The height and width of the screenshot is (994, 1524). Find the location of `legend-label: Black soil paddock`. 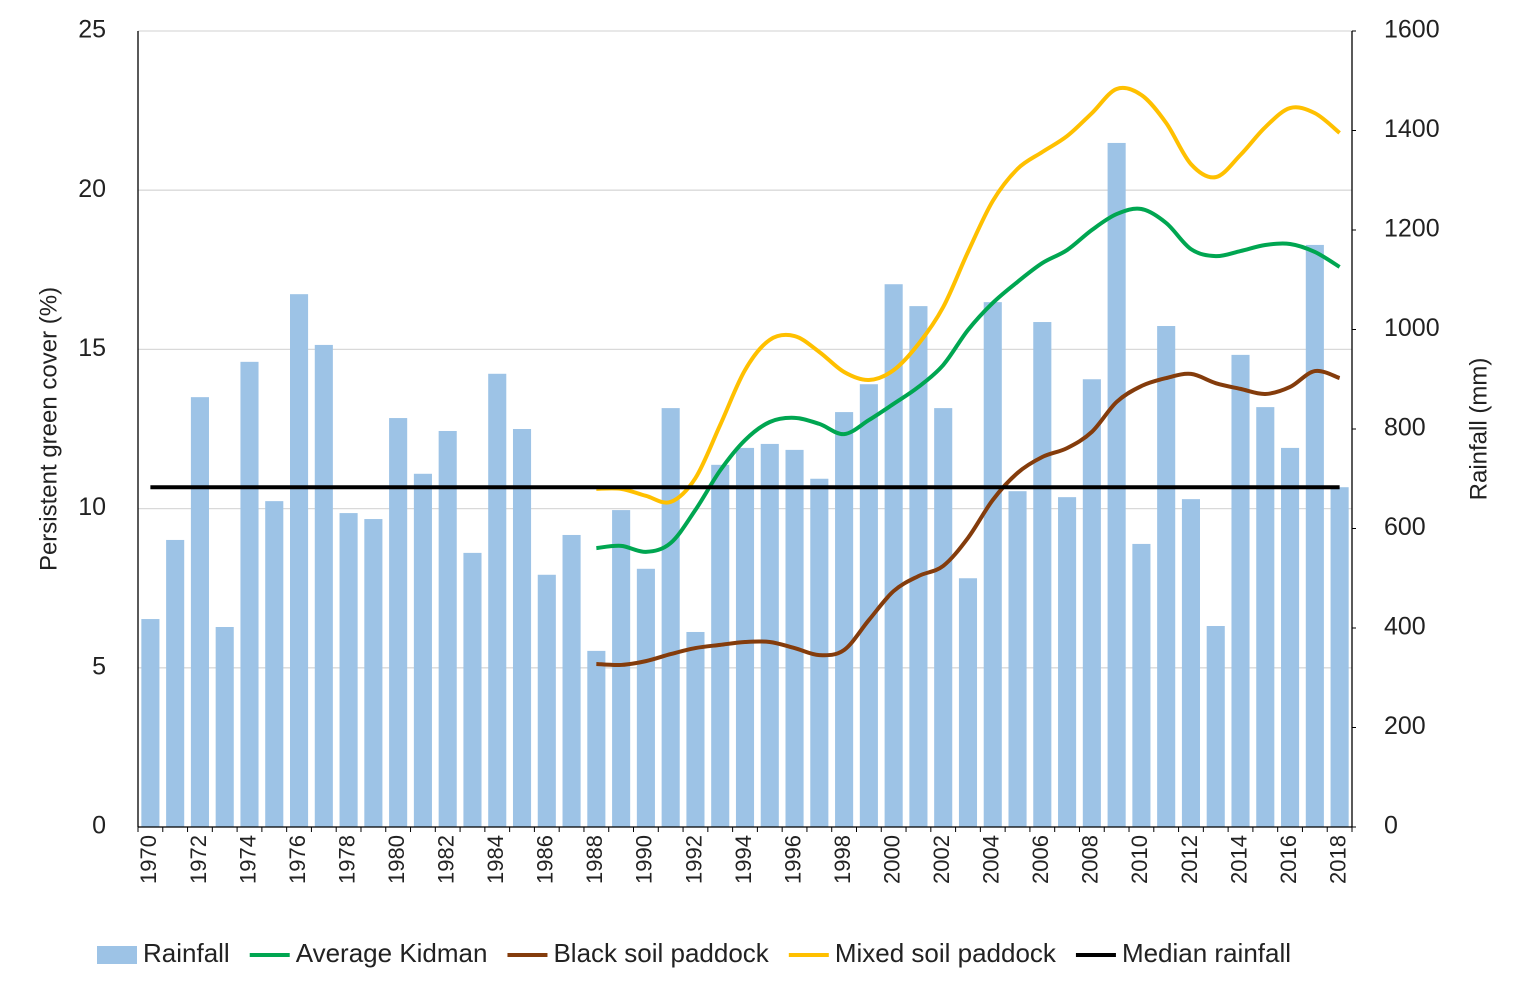

legend-label: Black soil paddock is located at coordinates (661, 953).